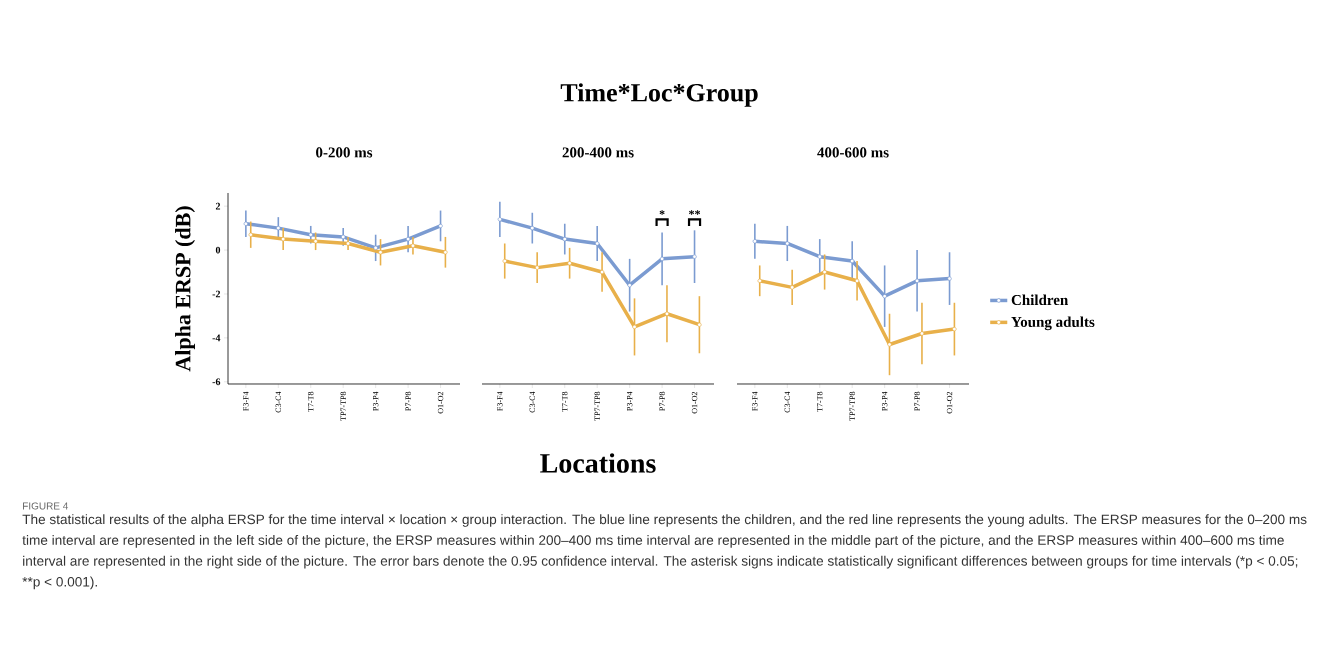 This screenshot has width=1319, height=655. I want to click on y-tick-label: 0, so click(218, 250).